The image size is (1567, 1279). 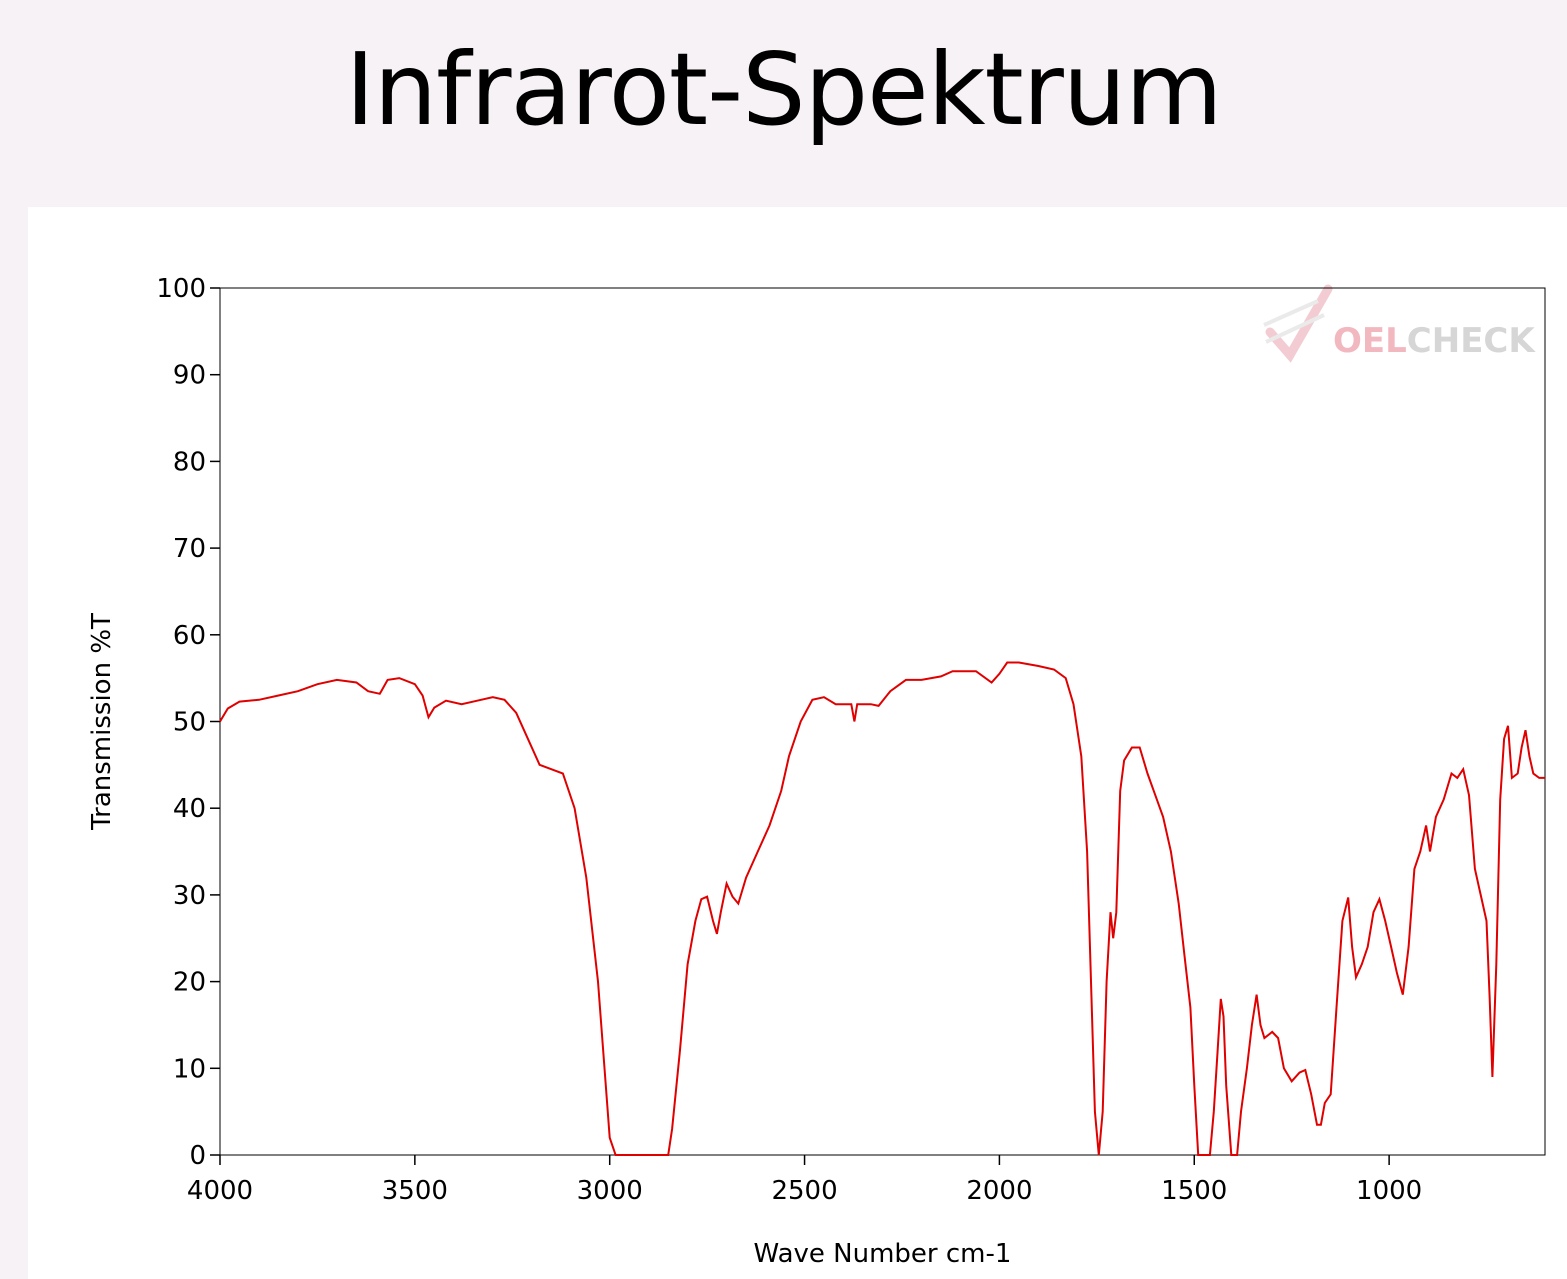 What do you see at coordinates (1194, 1191) in the screenshot?
I see `x-tick-label: 1500` at bounding box center [1194, 1191].